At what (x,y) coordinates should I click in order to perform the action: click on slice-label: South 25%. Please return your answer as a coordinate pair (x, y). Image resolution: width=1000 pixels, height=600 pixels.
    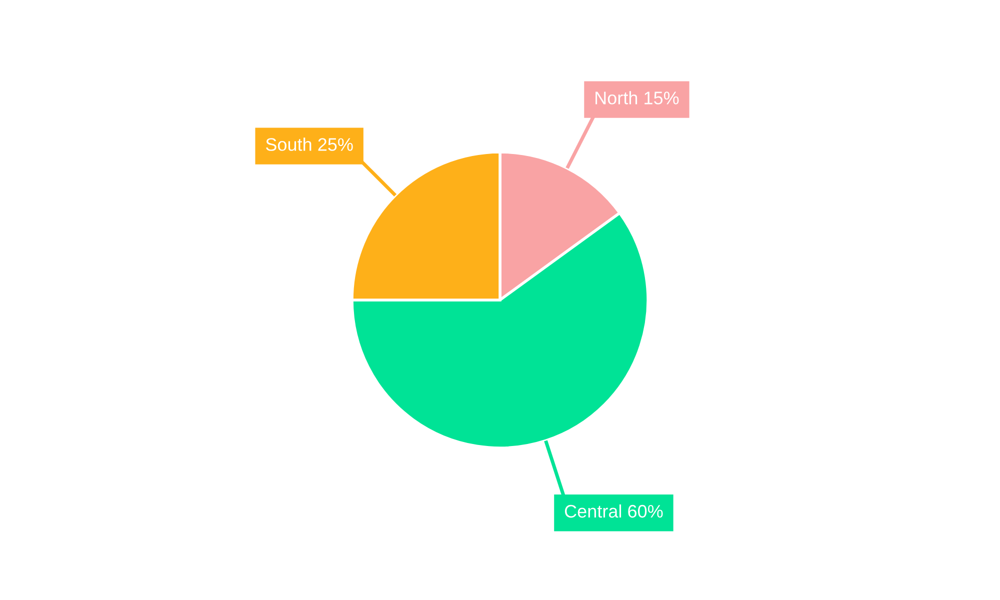
    Looking at the image, I should click on (309, 144).